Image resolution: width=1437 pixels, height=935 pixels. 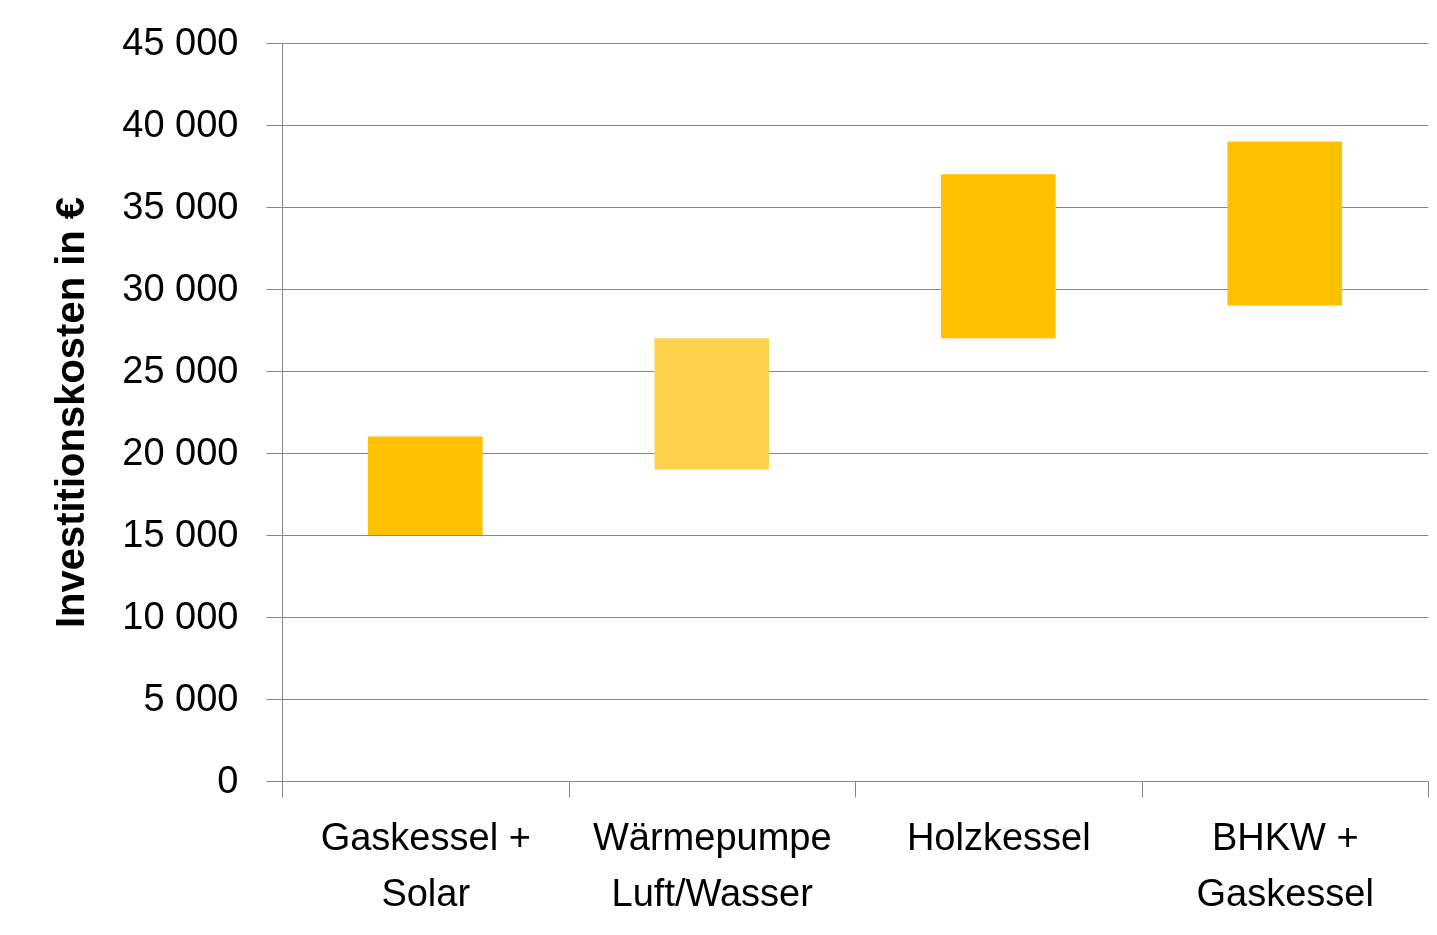 I want to click on y-axis-title: Investitionskosten in €, so click(x=70, y=412).